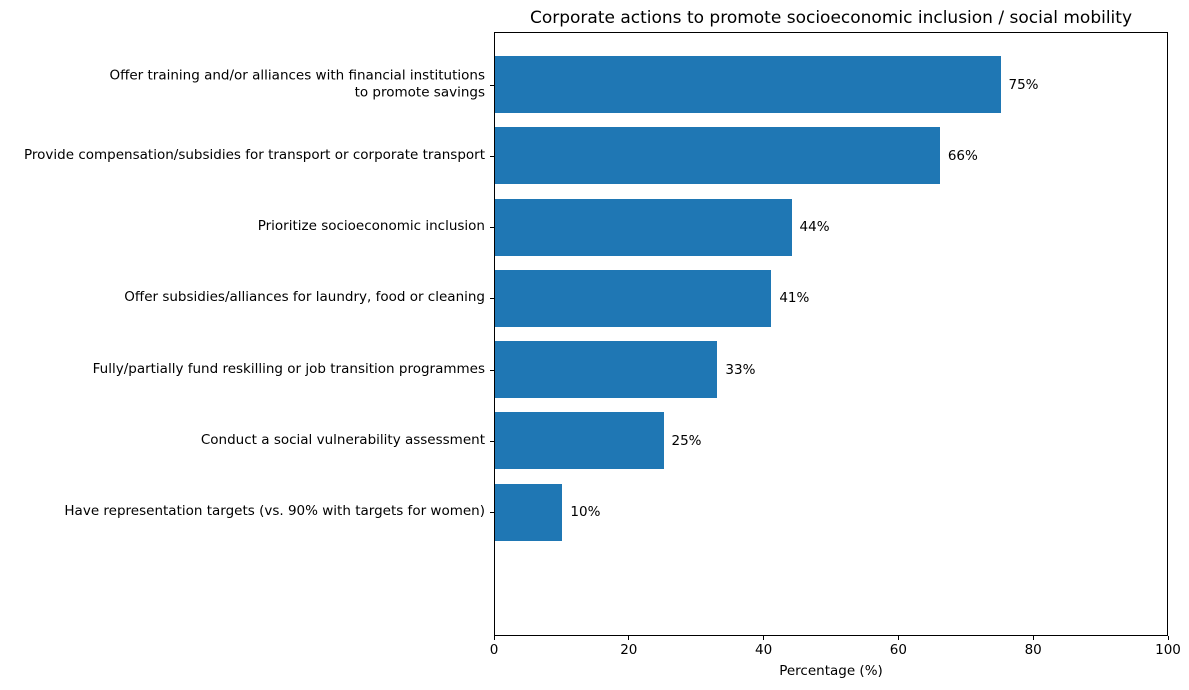 The height and width of the screenshot is (690, 1189). What do you see at coordinates (686, 440) in the screenshot?
I see `value-label: 25%` at bounding box center [686, 440].